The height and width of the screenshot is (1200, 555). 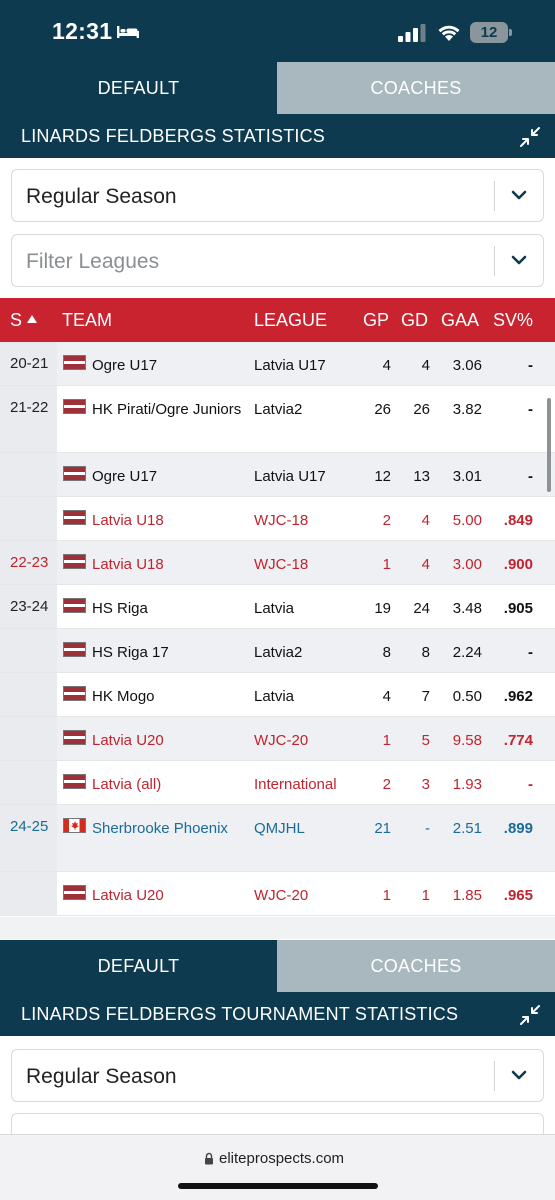 I want to click on maple-leaf-icon, so click(x=75, y=825).